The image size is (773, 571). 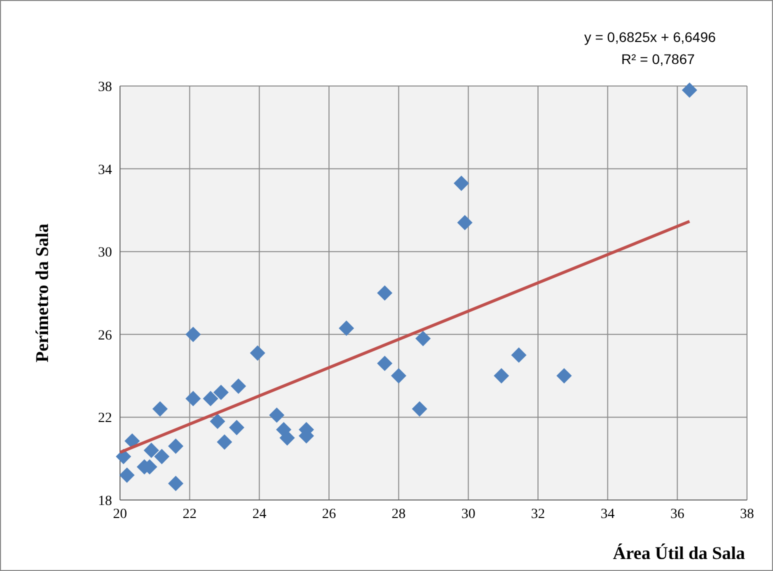 I want to click on text: R² = 0,7867, so click(x=658, y=59).